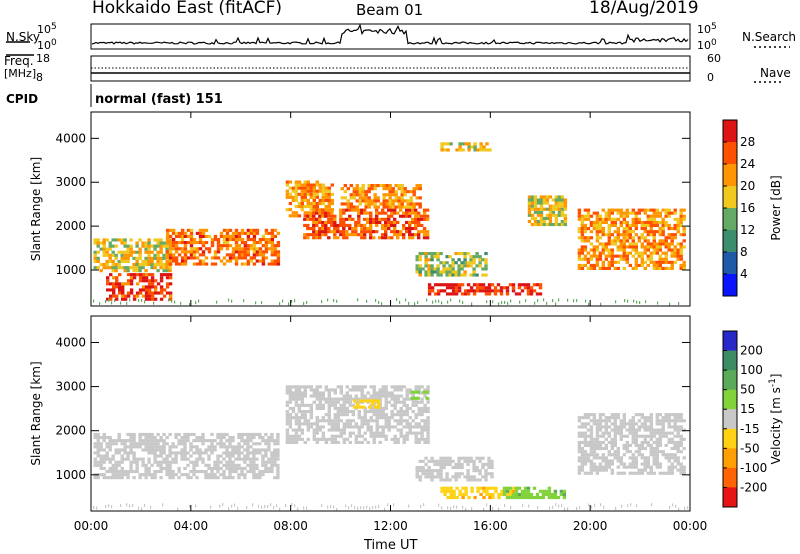 The image size is (800, 554). I want to click on power-colorbar-swatch, so click(730, 153).